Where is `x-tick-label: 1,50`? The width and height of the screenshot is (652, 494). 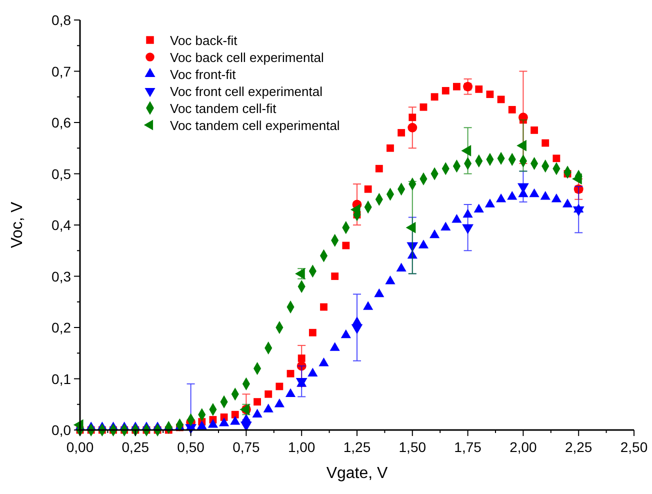
x-tick-label: 1,50 is located at coordinates (412, 447).